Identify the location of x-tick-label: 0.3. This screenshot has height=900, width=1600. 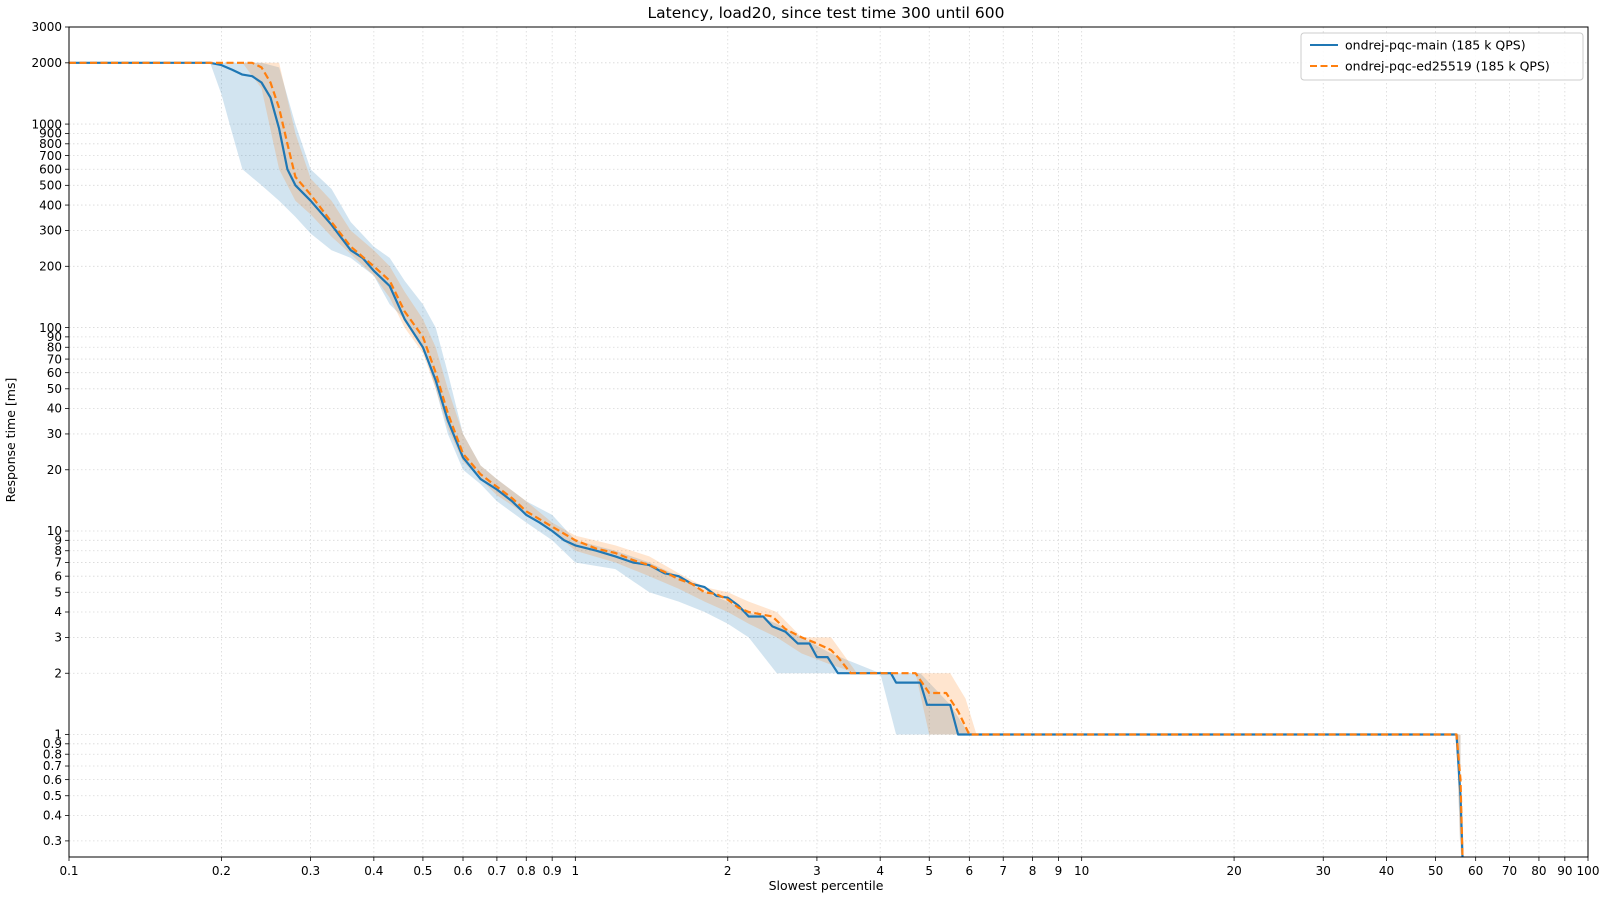
(310, 871).